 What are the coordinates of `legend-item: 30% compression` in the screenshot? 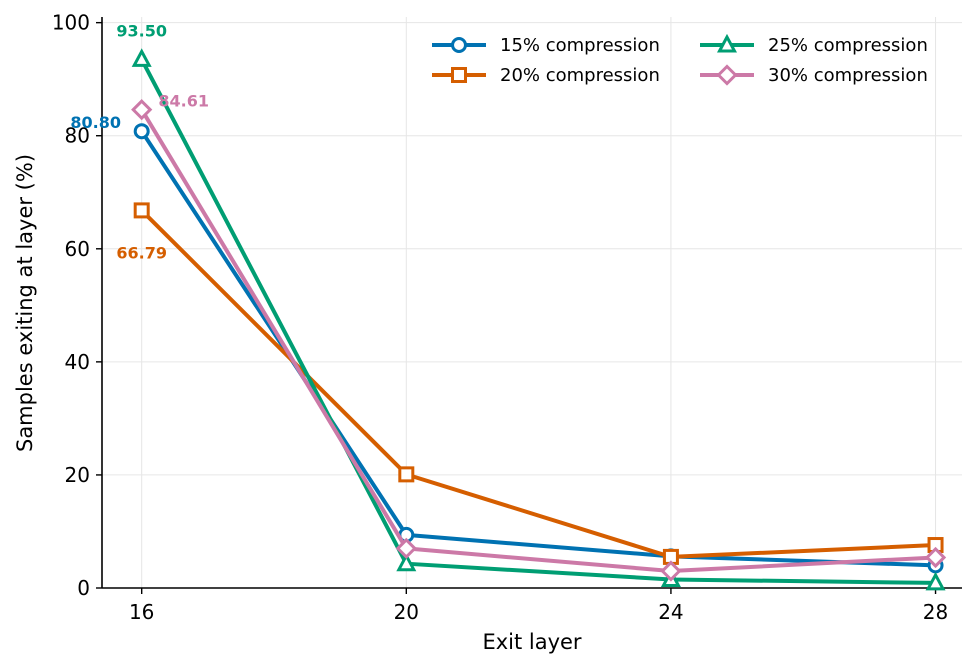 It's located at (814, 75).